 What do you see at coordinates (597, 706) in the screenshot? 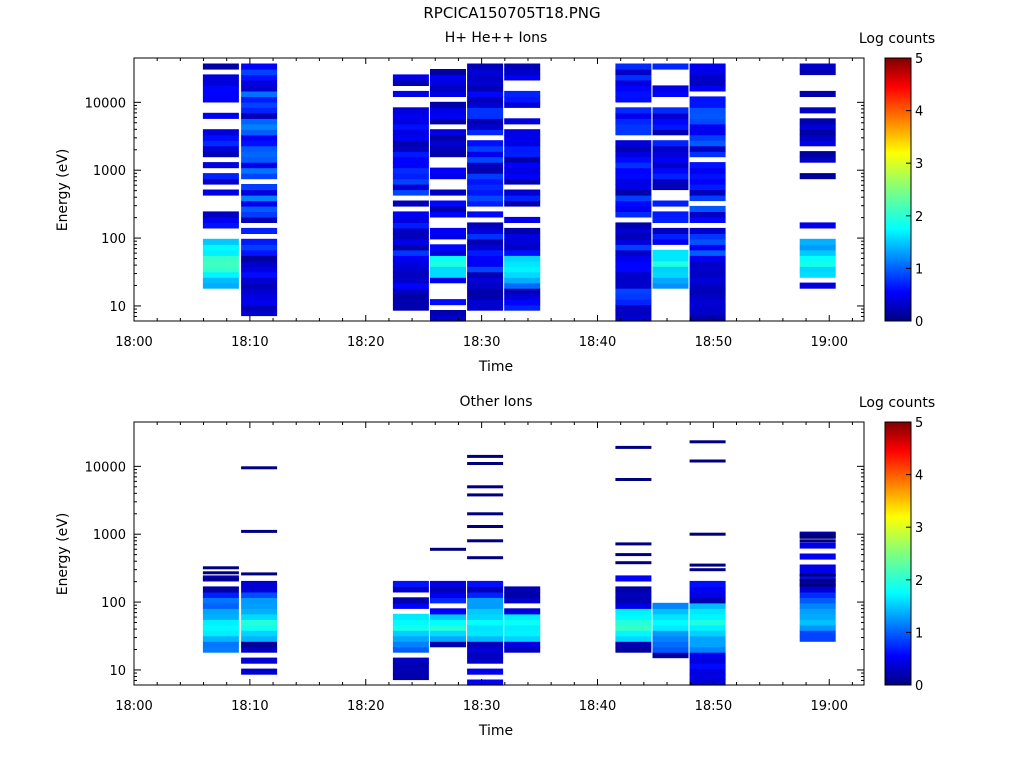
I see `x-tick-label: 18:40` at bounding box center [597, 706].